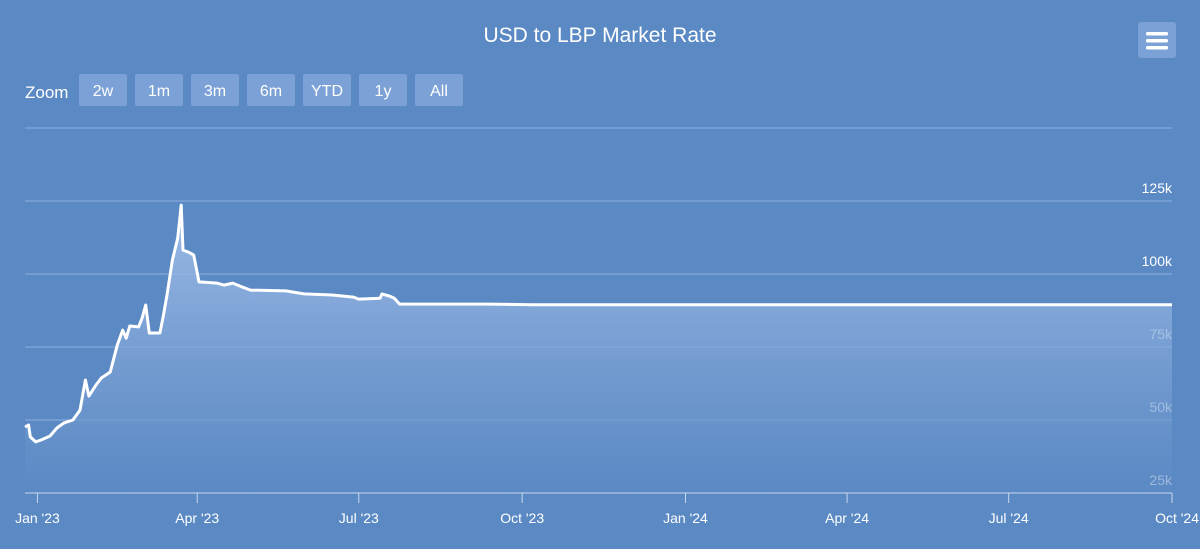  I want to click on chart-title: USD to LBP Market Rate, so click(599, 35).